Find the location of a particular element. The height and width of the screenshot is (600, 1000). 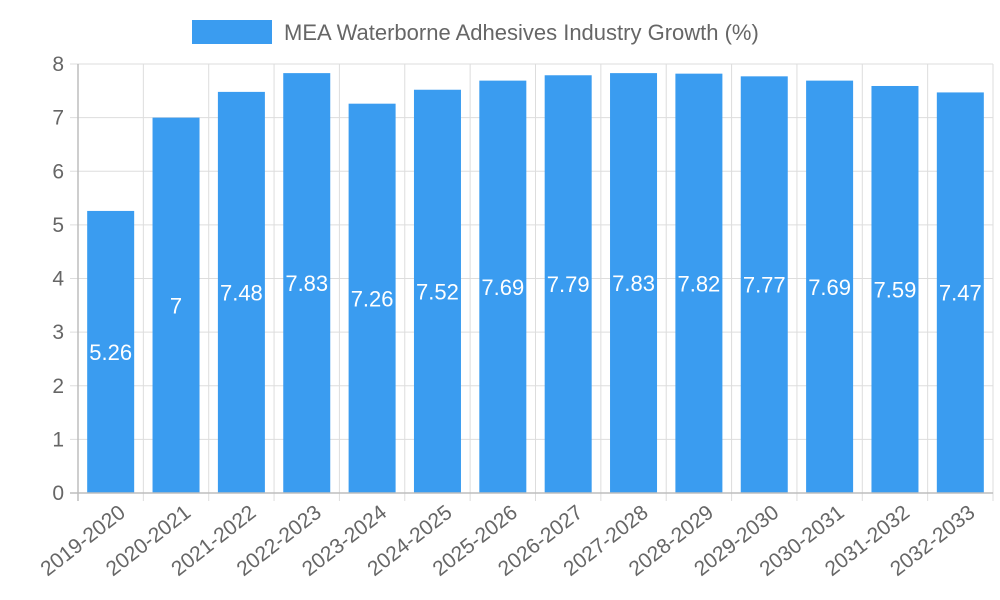

y-tick-label: 4 is located at coordinates (58, 279).